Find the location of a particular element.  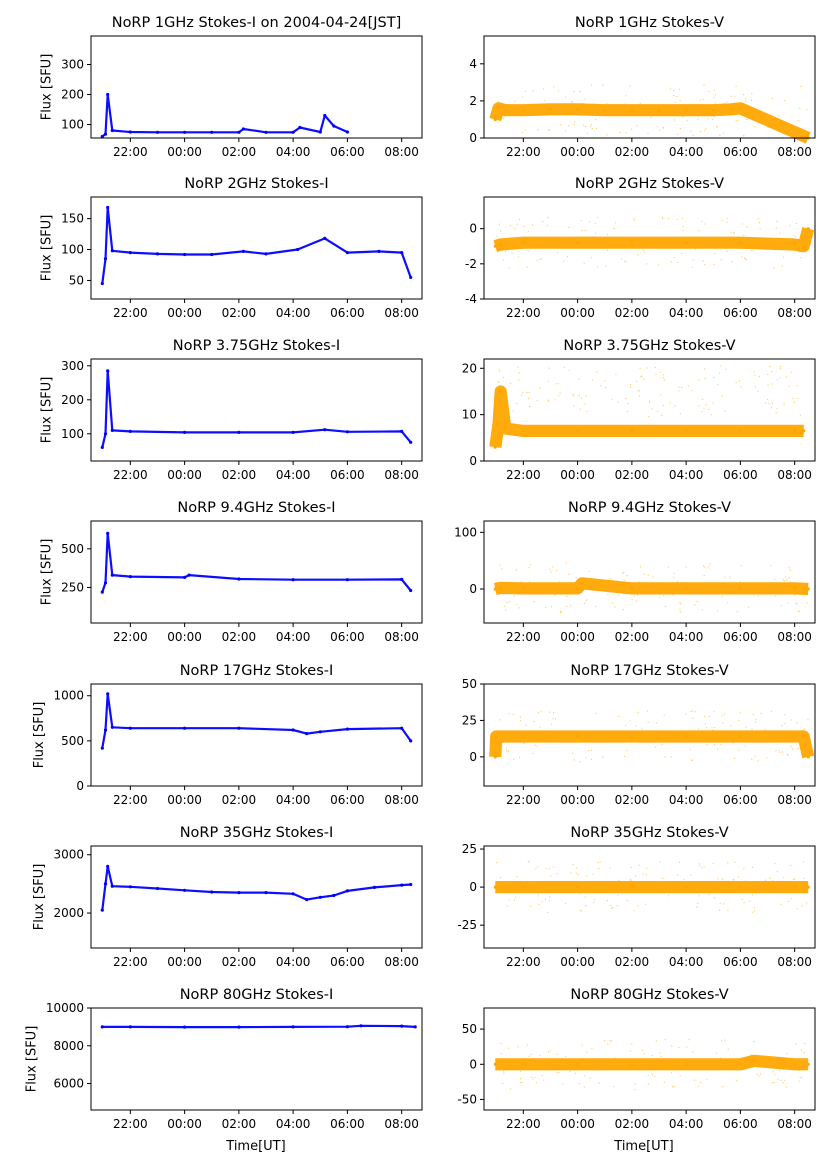

x-axis-label-right: Time[UT] is located at coordinates (643, 1146).